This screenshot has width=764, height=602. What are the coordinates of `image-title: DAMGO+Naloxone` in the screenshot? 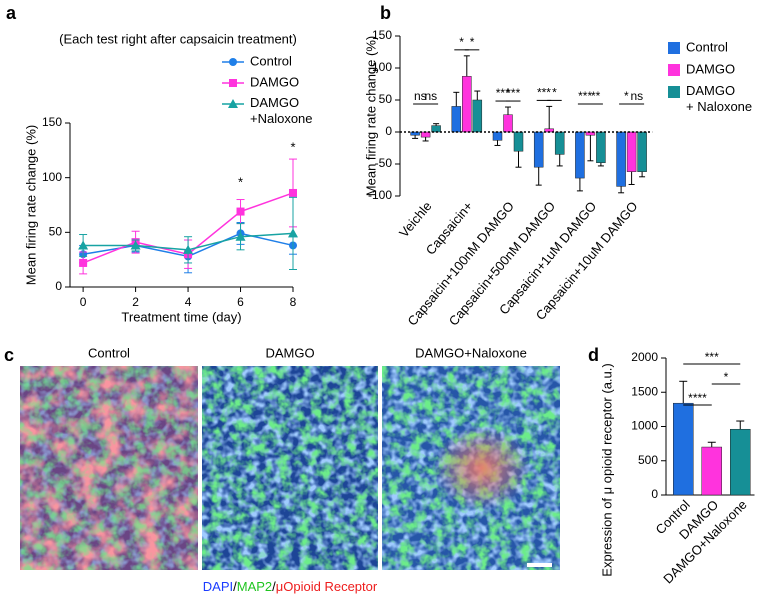 It's located at (471, 352).